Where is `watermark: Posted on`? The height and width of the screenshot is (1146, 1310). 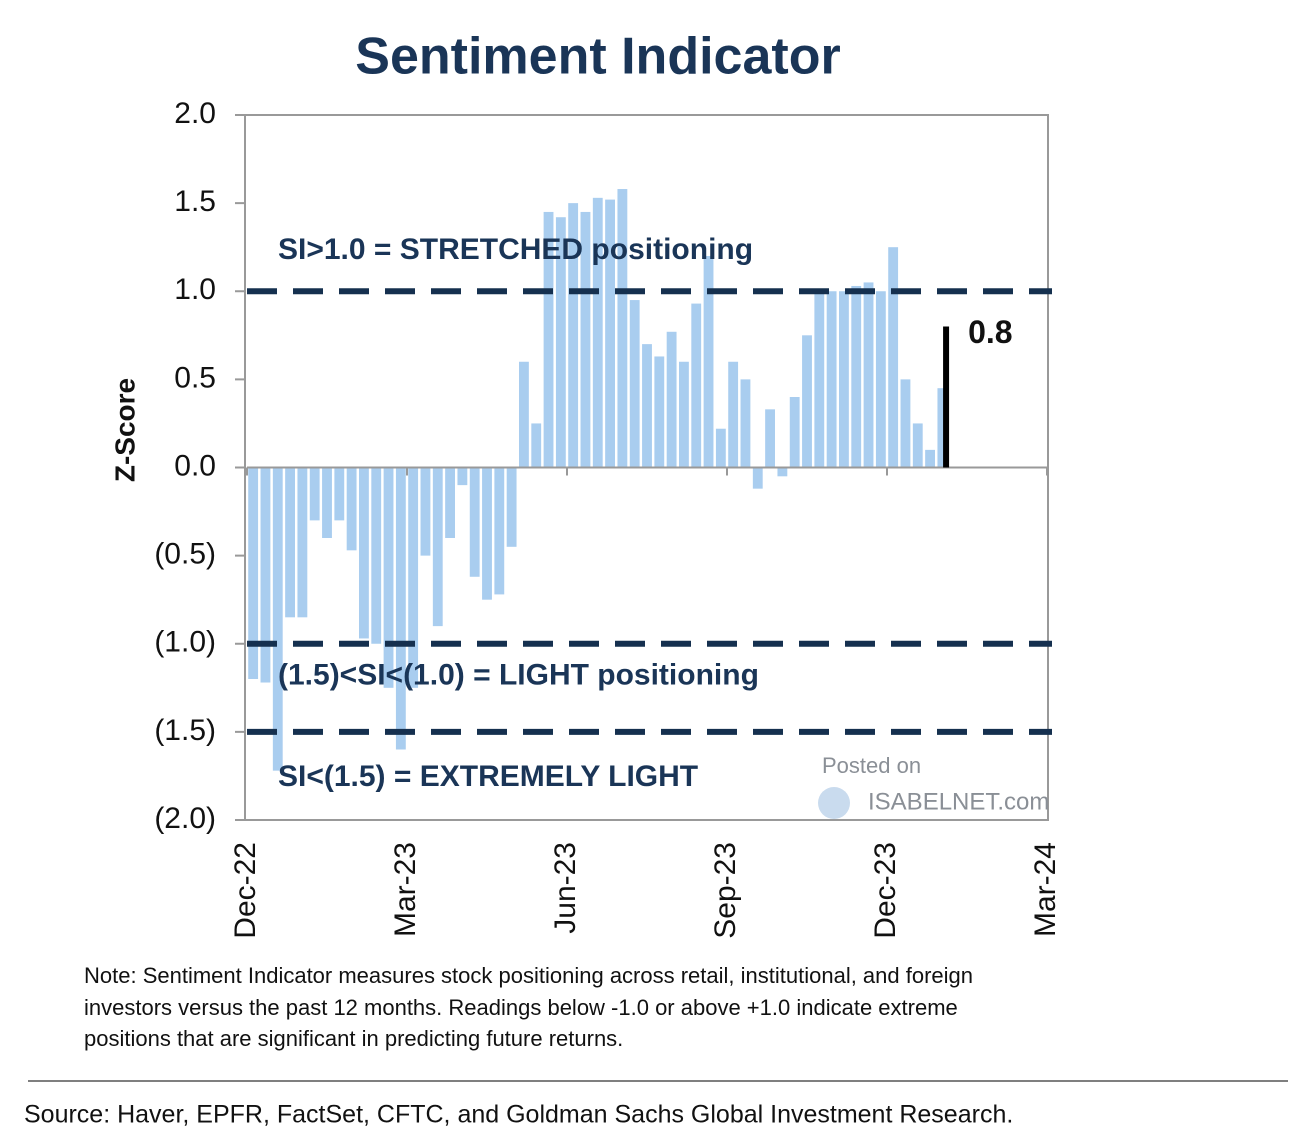
watermark: Posted on is located at coordinates (871, 765).